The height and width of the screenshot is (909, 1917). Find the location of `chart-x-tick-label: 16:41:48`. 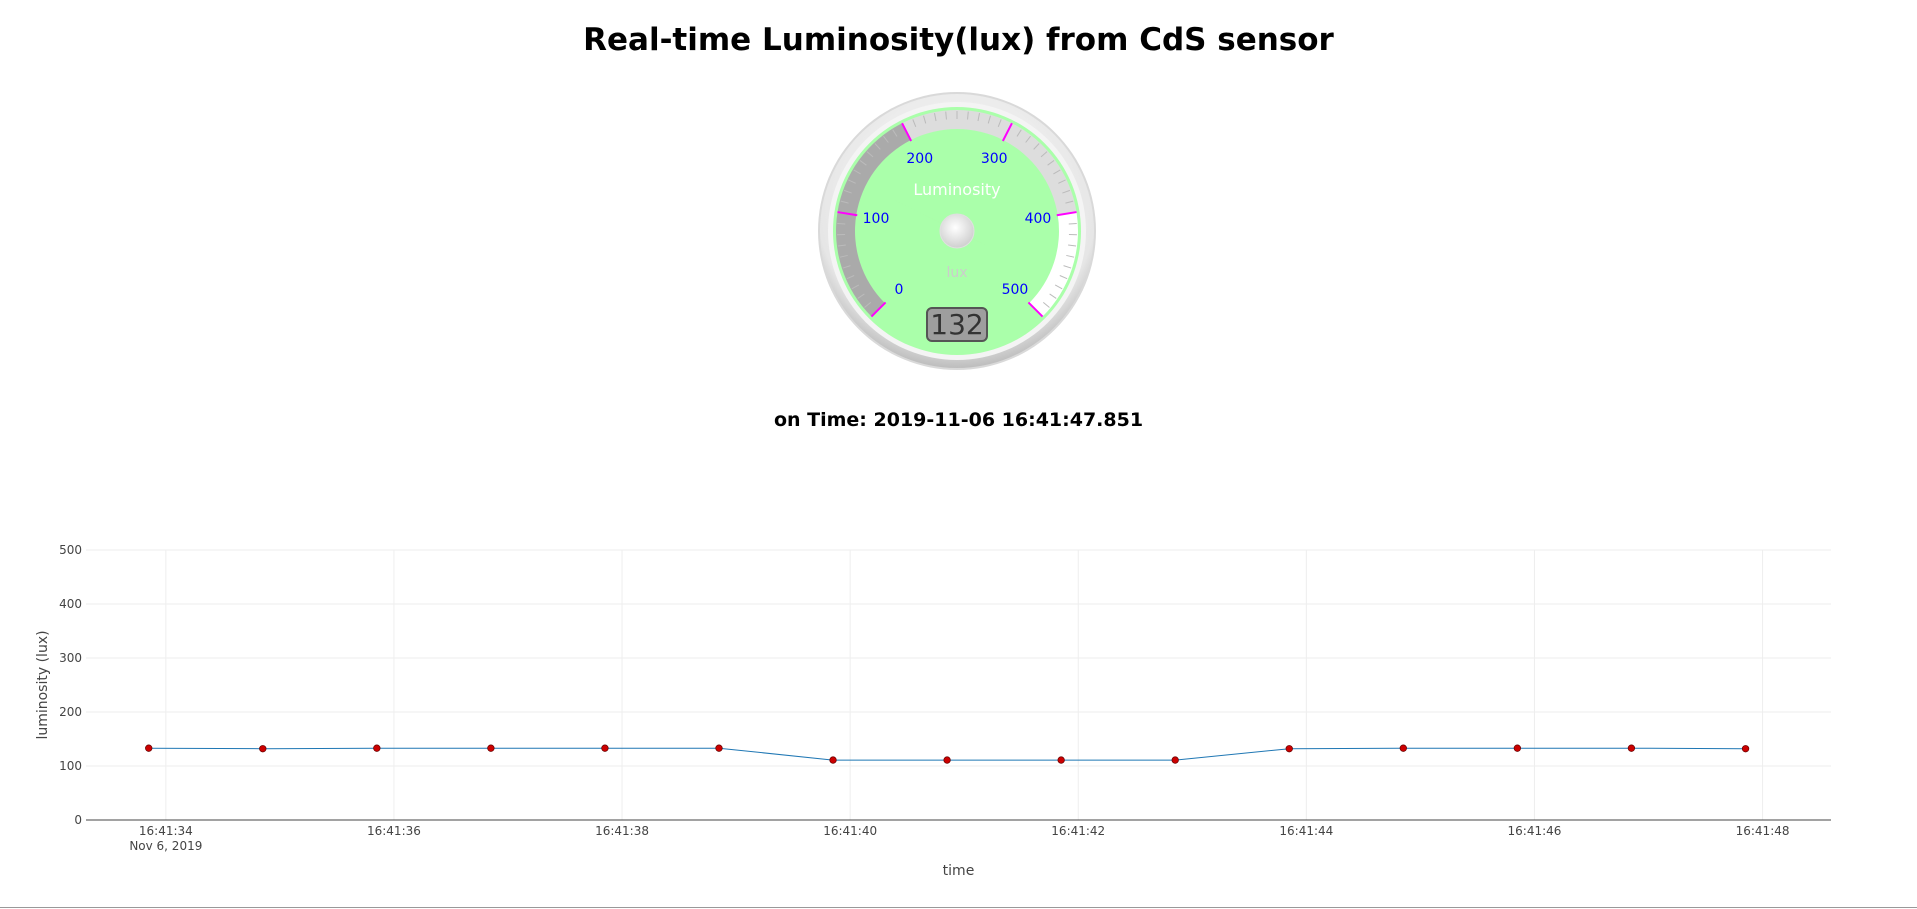

chart-x-tick-label: 16:41:48 is located at coordinates (1763, 831).